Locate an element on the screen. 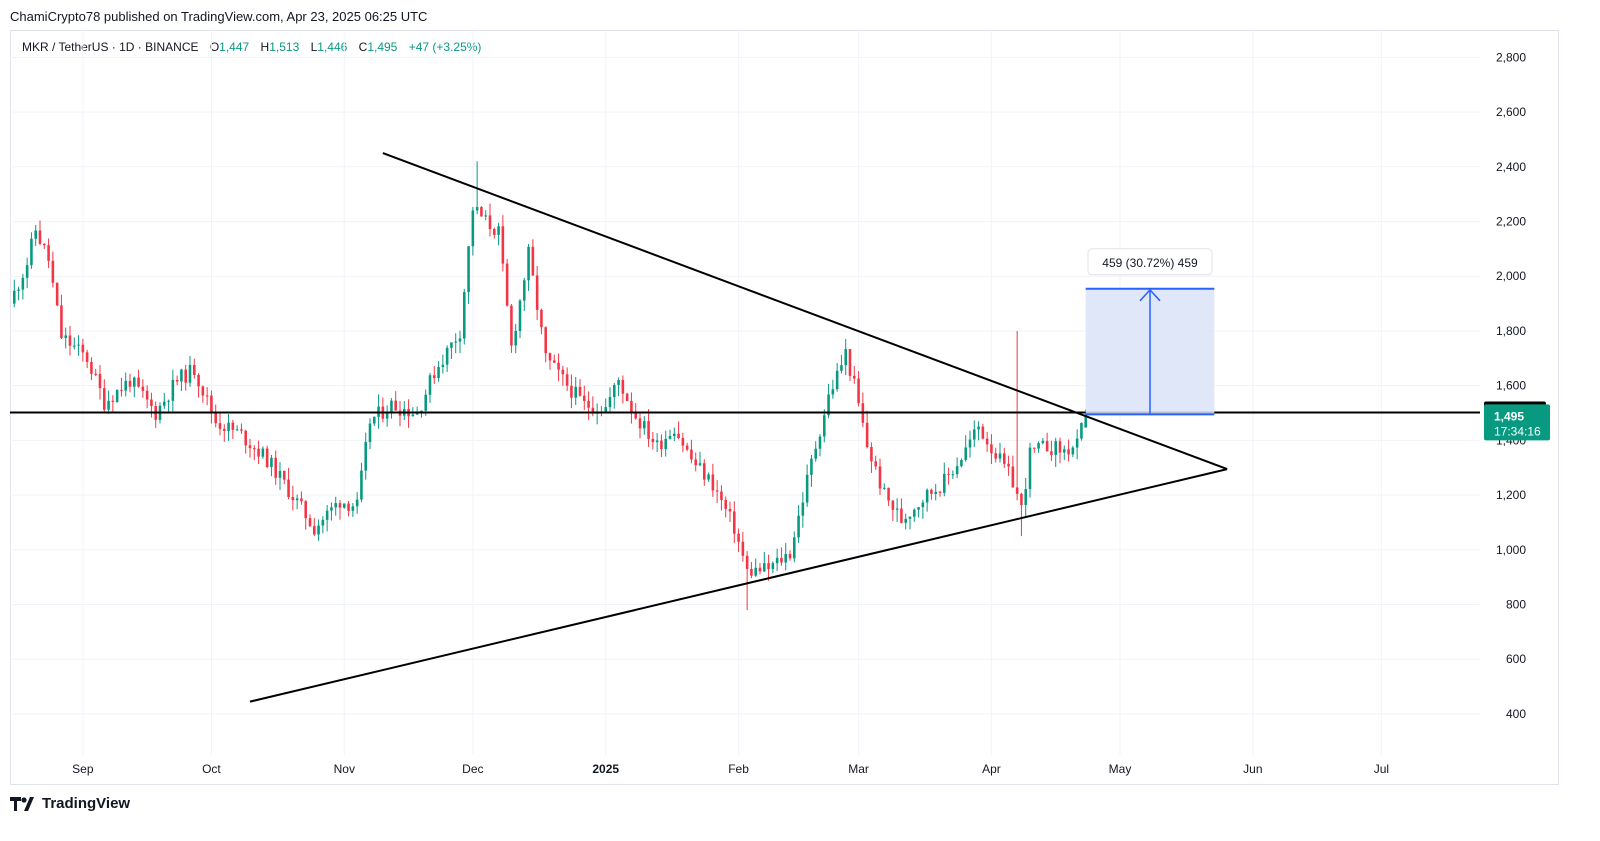 This screenshot has width=1600, height=841. time-tick-label: Dec is located at coordinates (472, 769).